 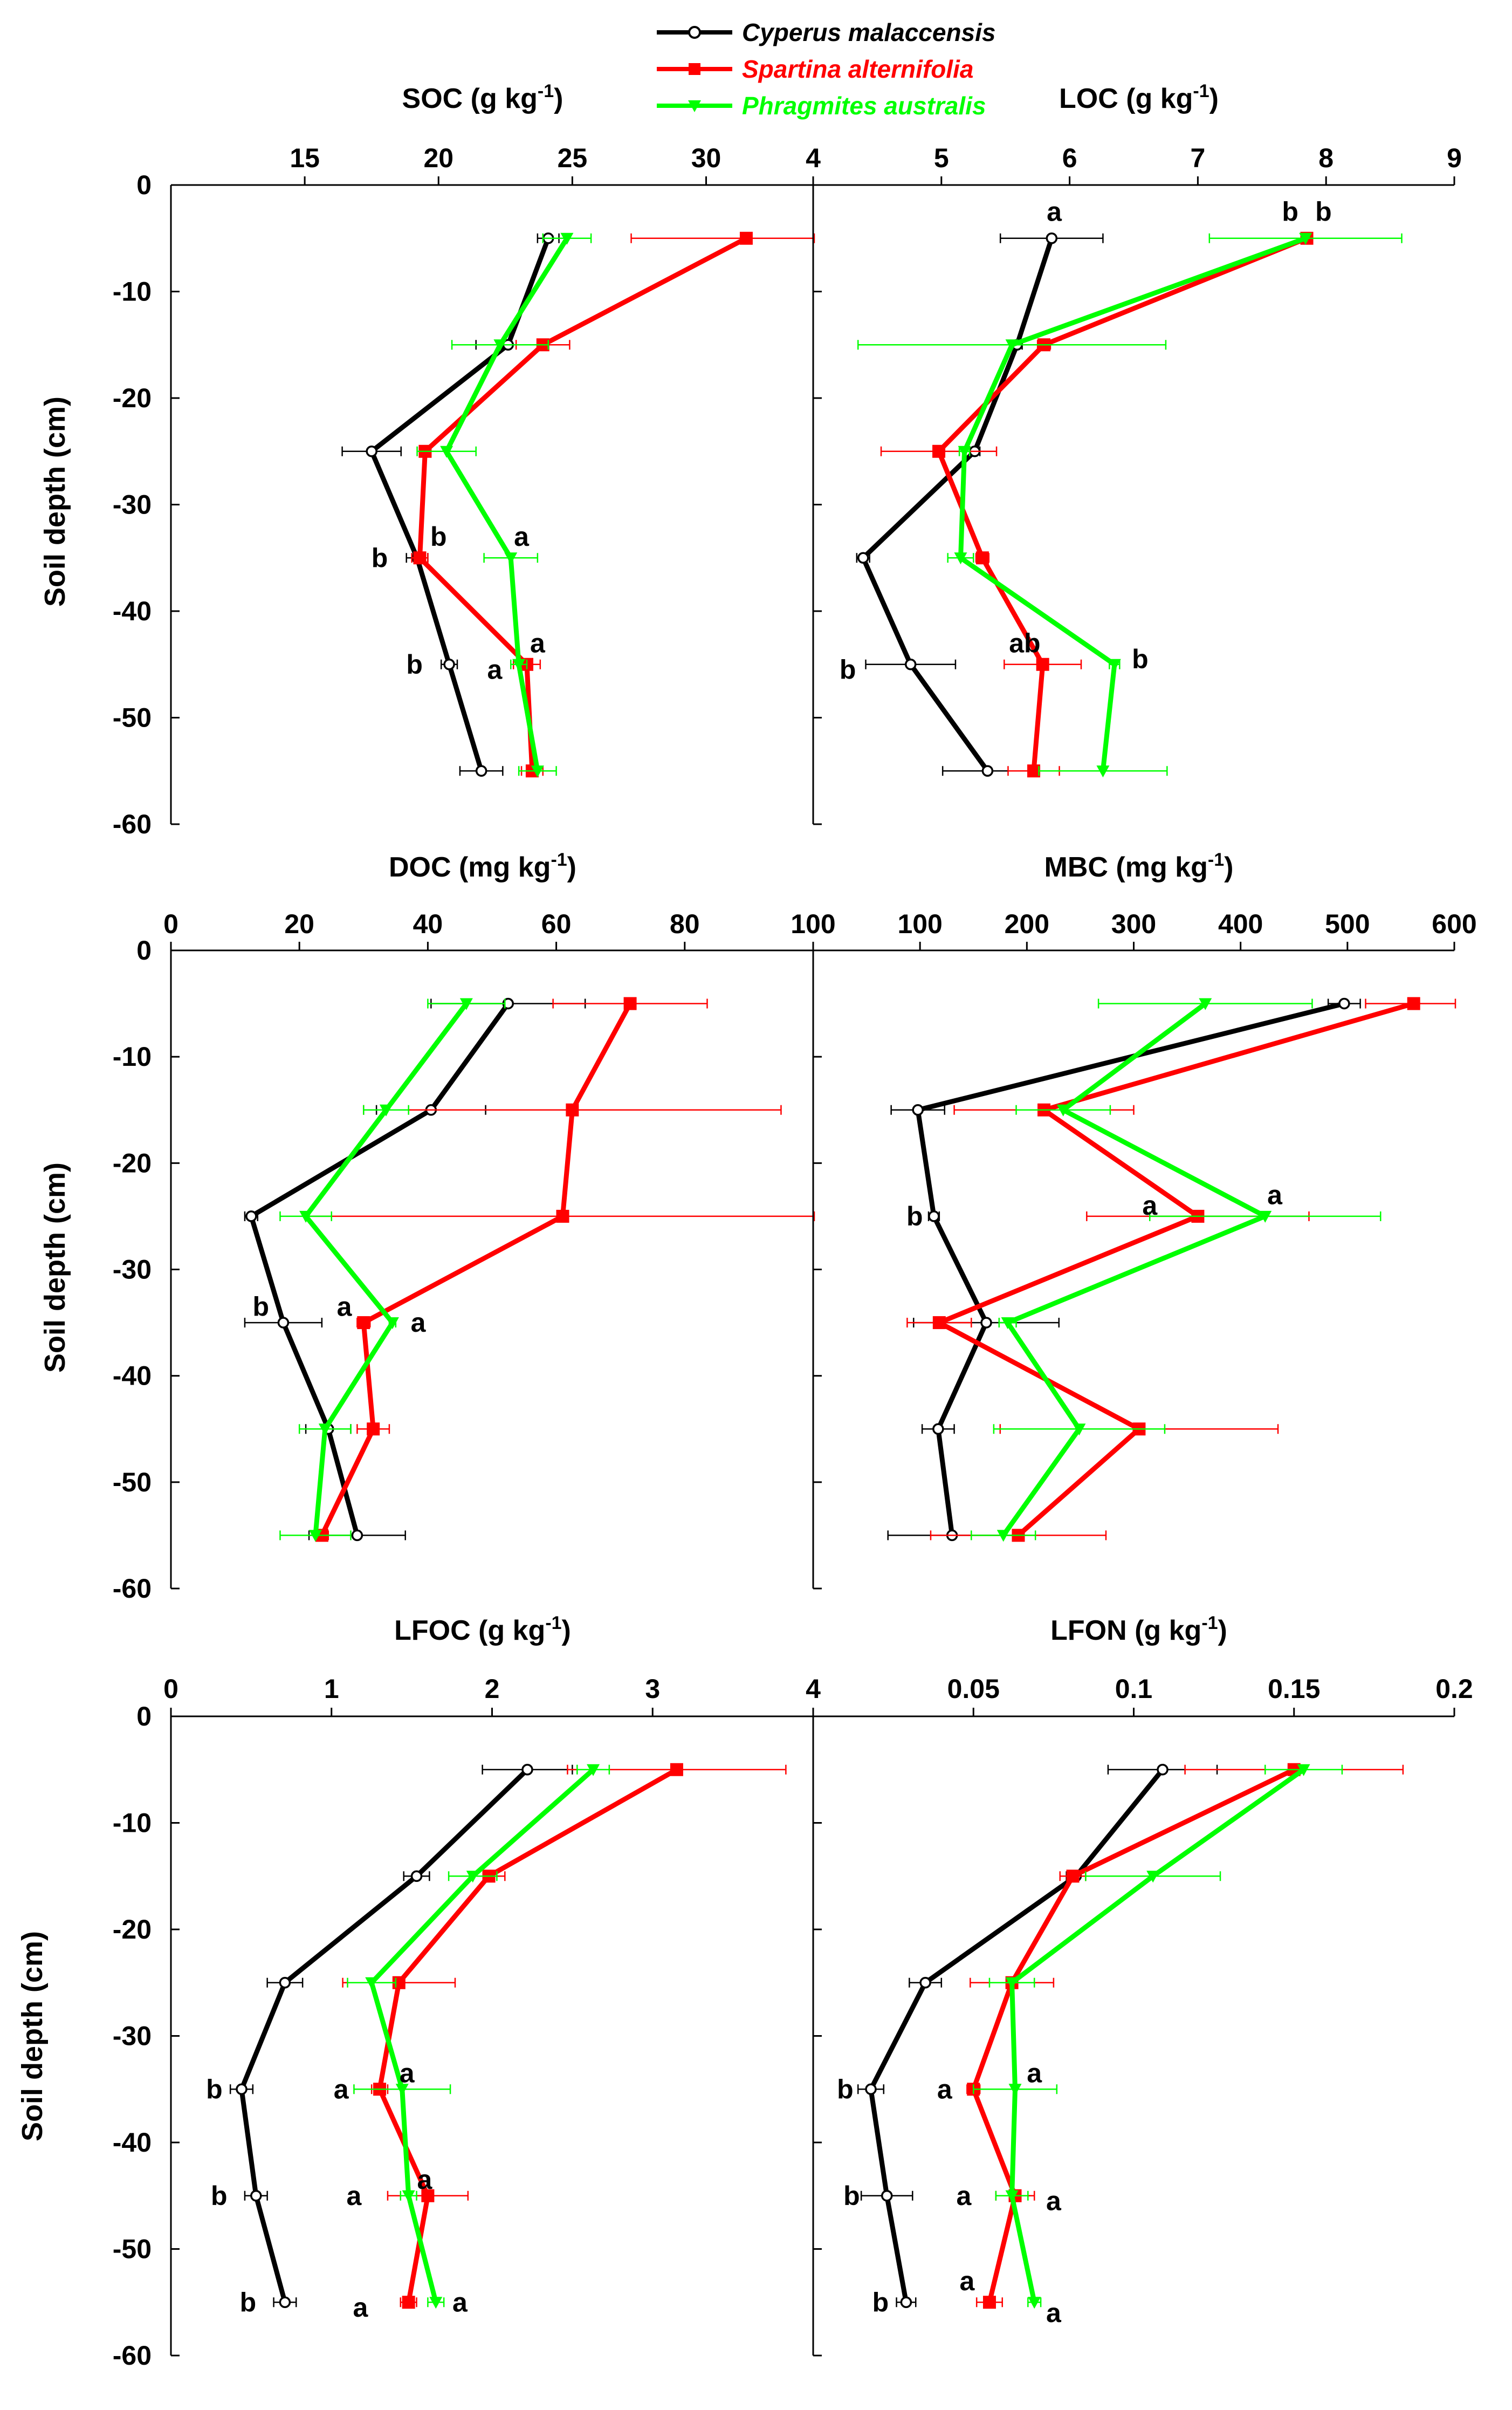 I want to click on x-tick-label: 7, so click(x=1197, y=158).